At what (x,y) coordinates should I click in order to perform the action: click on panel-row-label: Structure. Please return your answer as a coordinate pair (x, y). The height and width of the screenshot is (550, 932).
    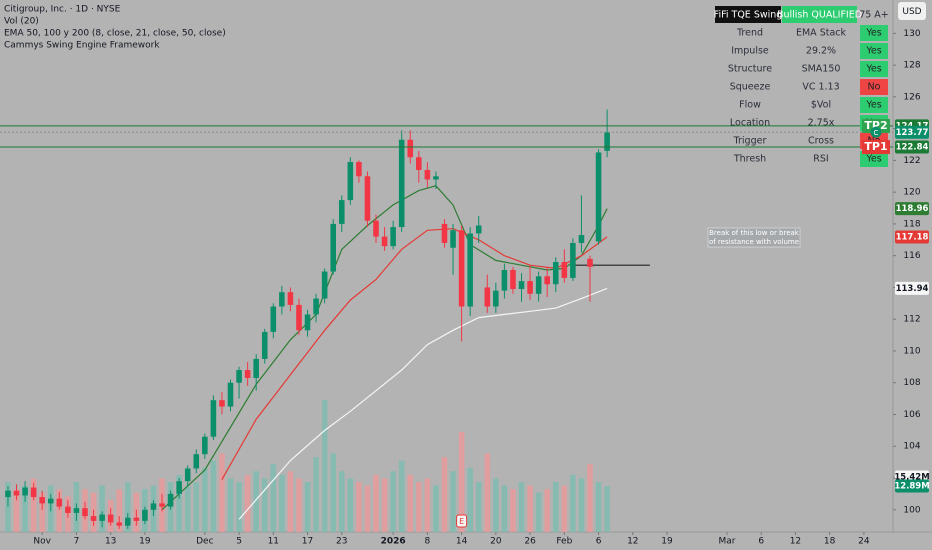
    Looking at the image, I should click on (750, 69).